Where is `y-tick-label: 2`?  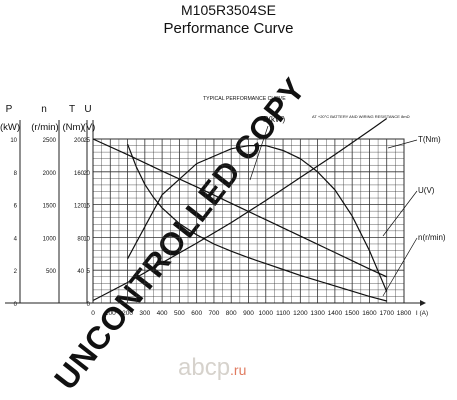
y-tick-label: 2 is located at coordinates (16, 272).